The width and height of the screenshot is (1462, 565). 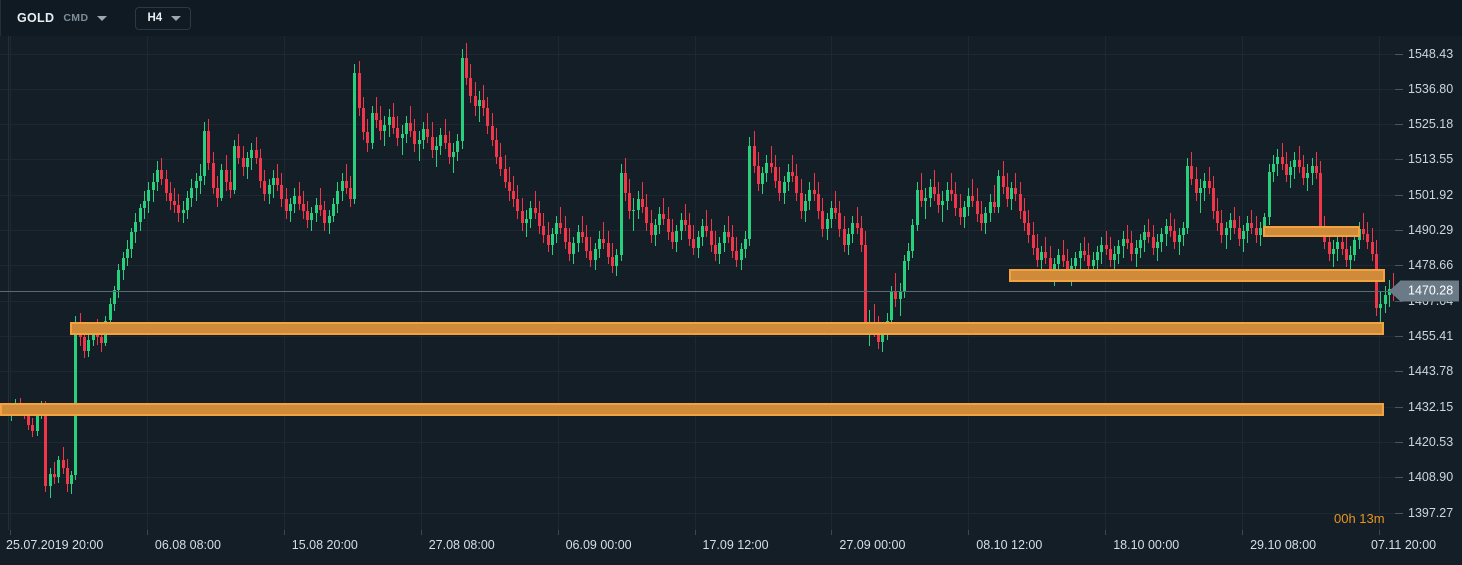 I want to click on timeframe-label: H4, so click(x=155, y=18).